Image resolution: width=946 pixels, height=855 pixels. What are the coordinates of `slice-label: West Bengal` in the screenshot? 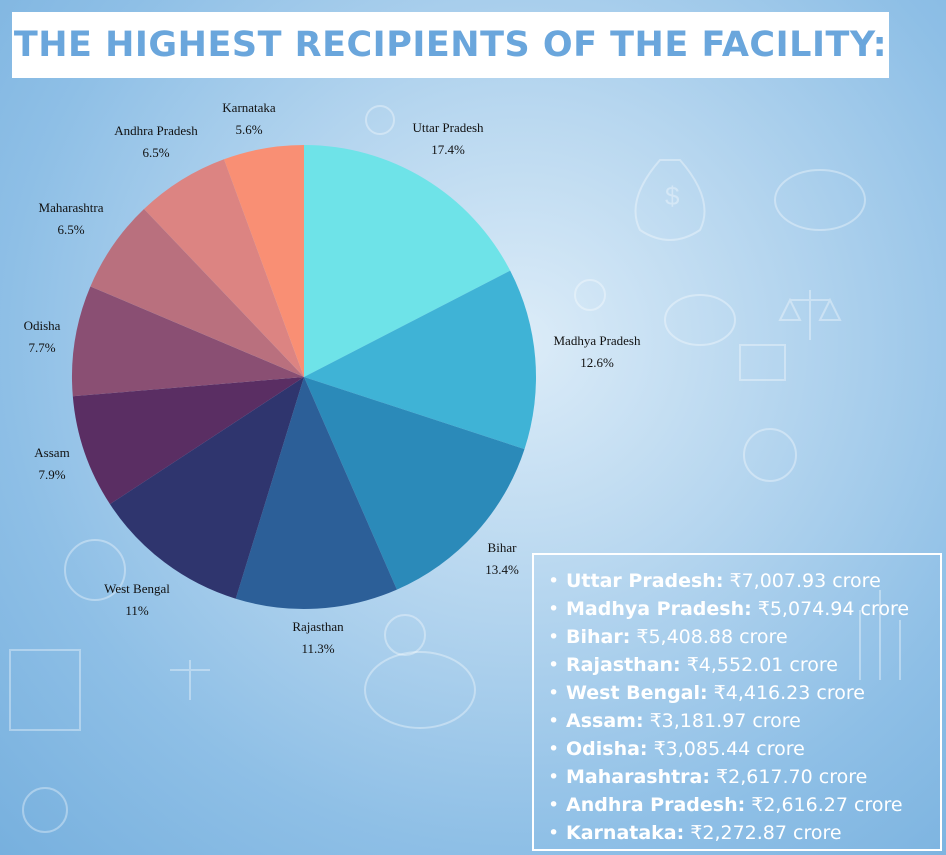 It's located at (137, 588).